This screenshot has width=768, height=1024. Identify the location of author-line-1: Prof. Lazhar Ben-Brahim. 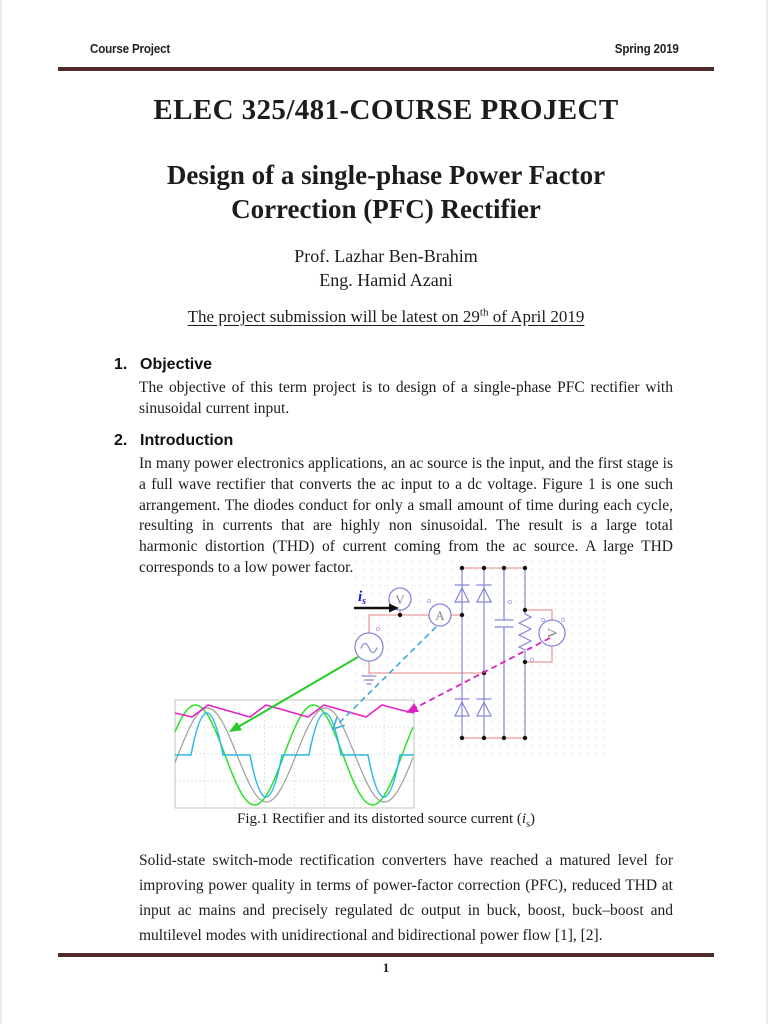
(386, 256).